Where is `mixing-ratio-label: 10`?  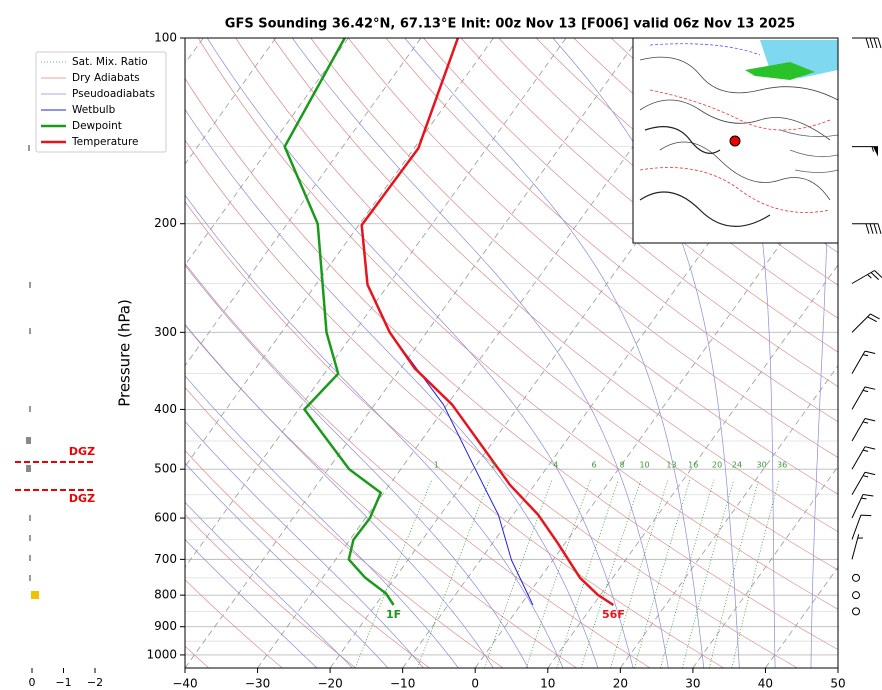
mixing-ratio-label: 10 is located at coordinates (644, 465).